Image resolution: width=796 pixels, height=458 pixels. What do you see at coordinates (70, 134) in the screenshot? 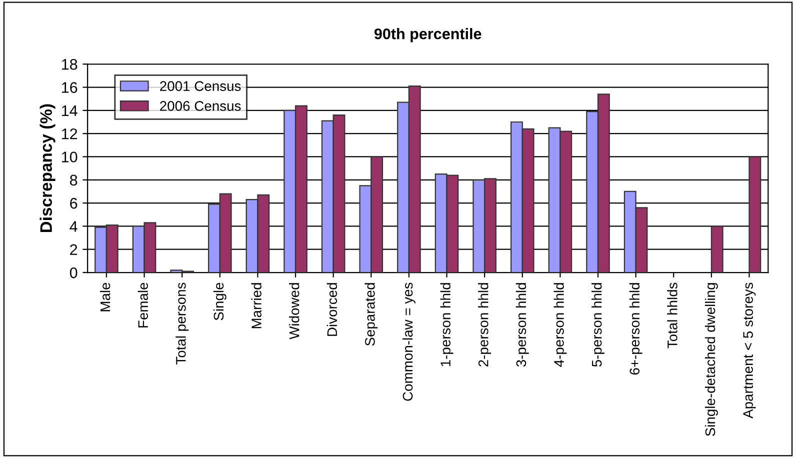
I see `y-tick-label: 12` at bounding box center [70, 134].